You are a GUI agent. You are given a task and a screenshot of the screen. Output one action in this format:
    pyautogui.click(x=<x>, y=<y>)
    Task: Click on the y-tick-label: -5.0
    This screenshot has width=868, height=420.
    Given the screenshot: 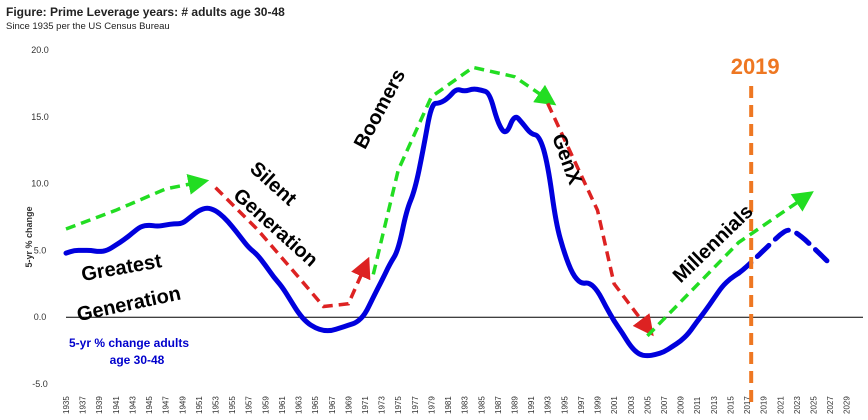 What is the action you would take?
    pyautogui.click(x=40, y=384)
    